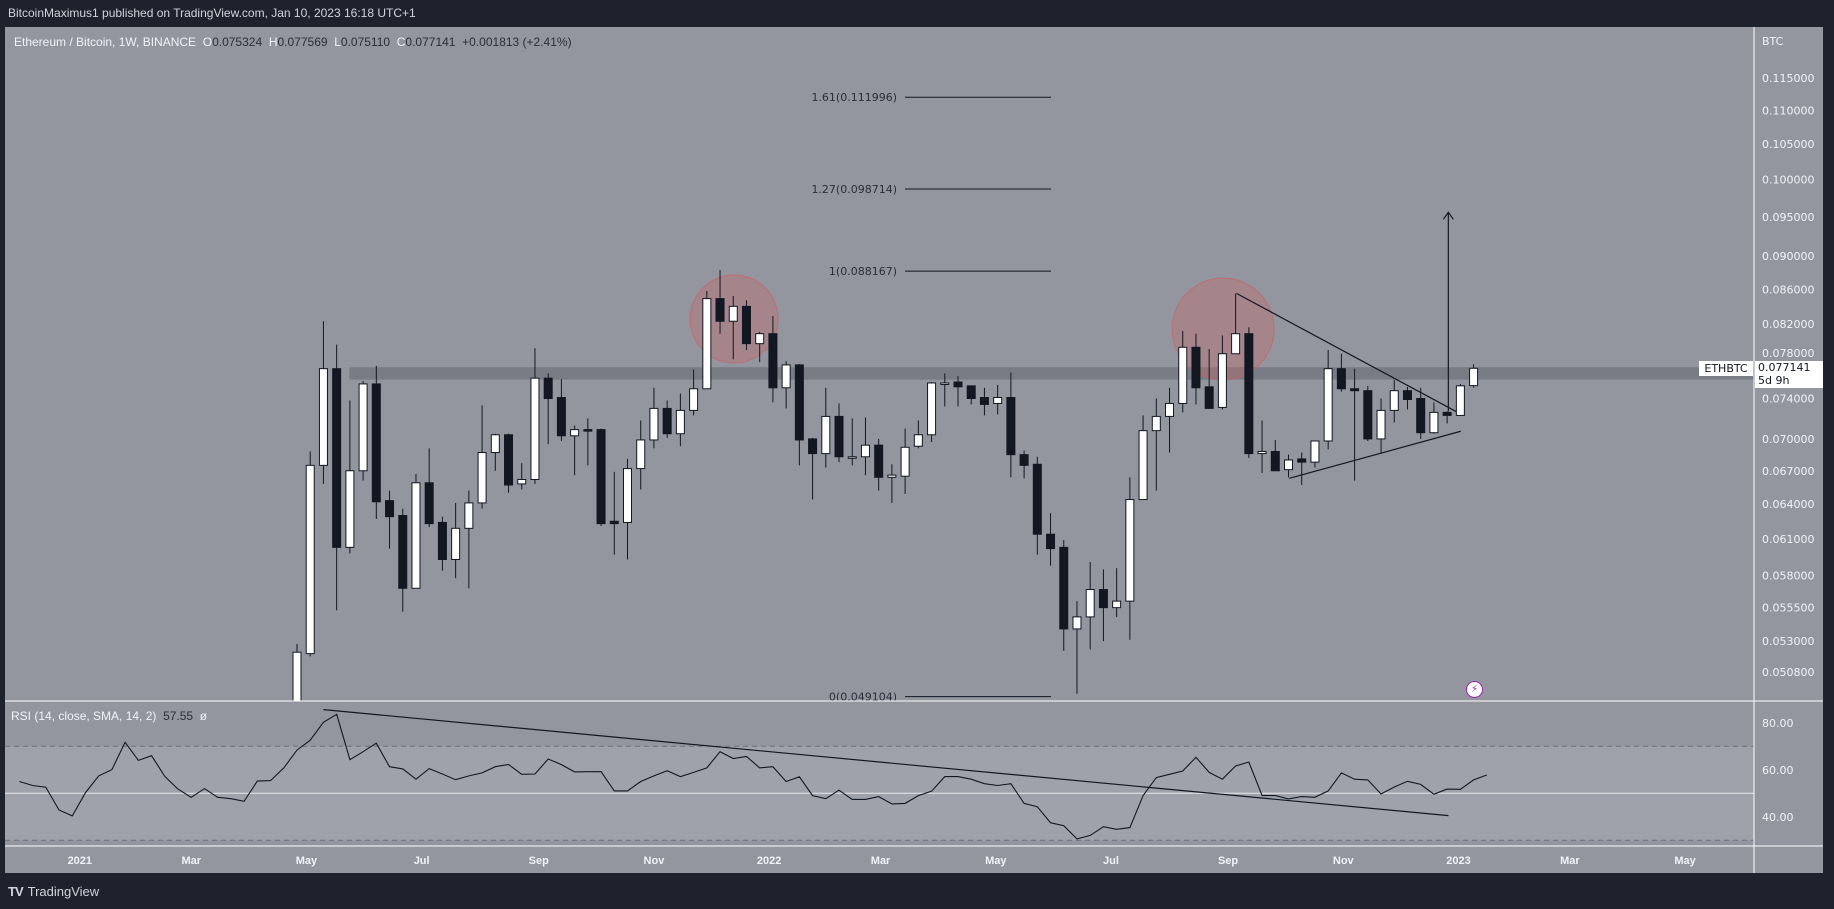  Describe the element at coordinates (1778, 770) in the screenshot. I see `rsi-tick-label: 60.00` at that location.